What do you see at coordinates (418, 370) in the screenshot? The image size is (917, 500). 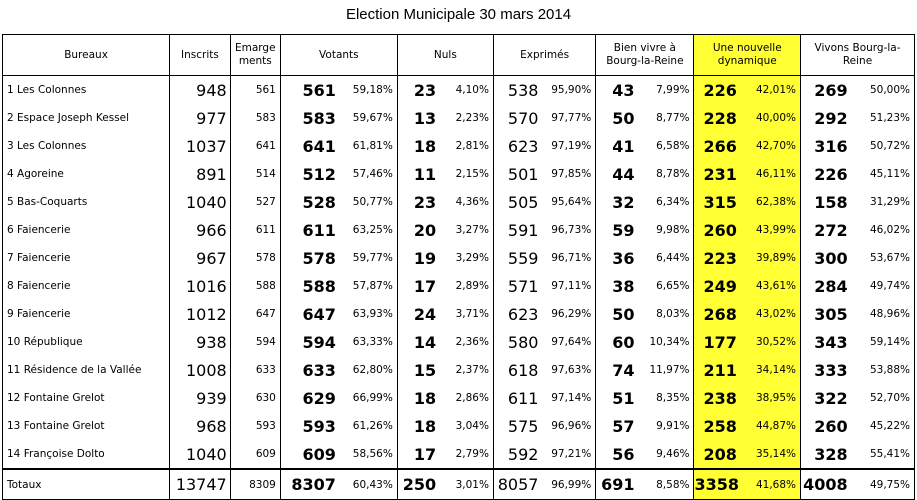 I see `nuls-cell: 15` at bounding box center [418, 370].